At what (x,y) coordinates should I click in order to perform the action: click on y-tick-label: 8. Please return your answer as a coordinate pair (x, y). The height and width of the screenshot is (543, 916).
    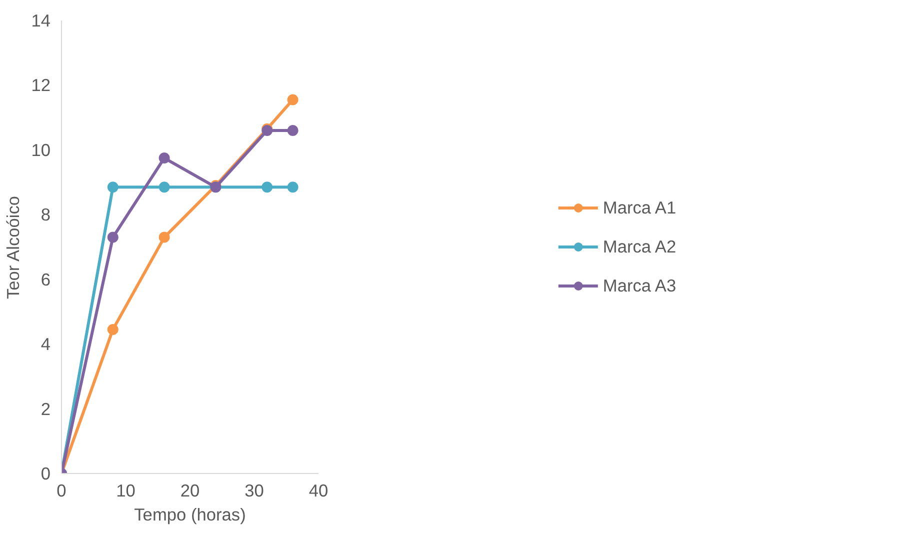
    Looking at the image, I should click on (45, 214).